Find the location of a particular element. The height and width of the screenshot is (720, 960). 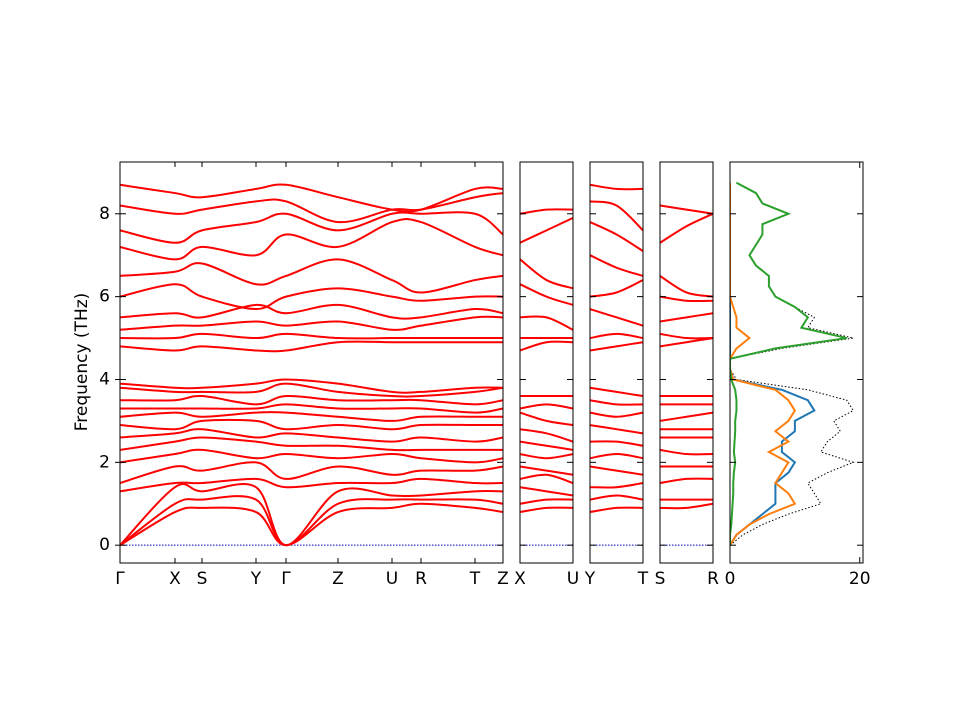

x-tick-label: Z is located at coordinates (338, 579).